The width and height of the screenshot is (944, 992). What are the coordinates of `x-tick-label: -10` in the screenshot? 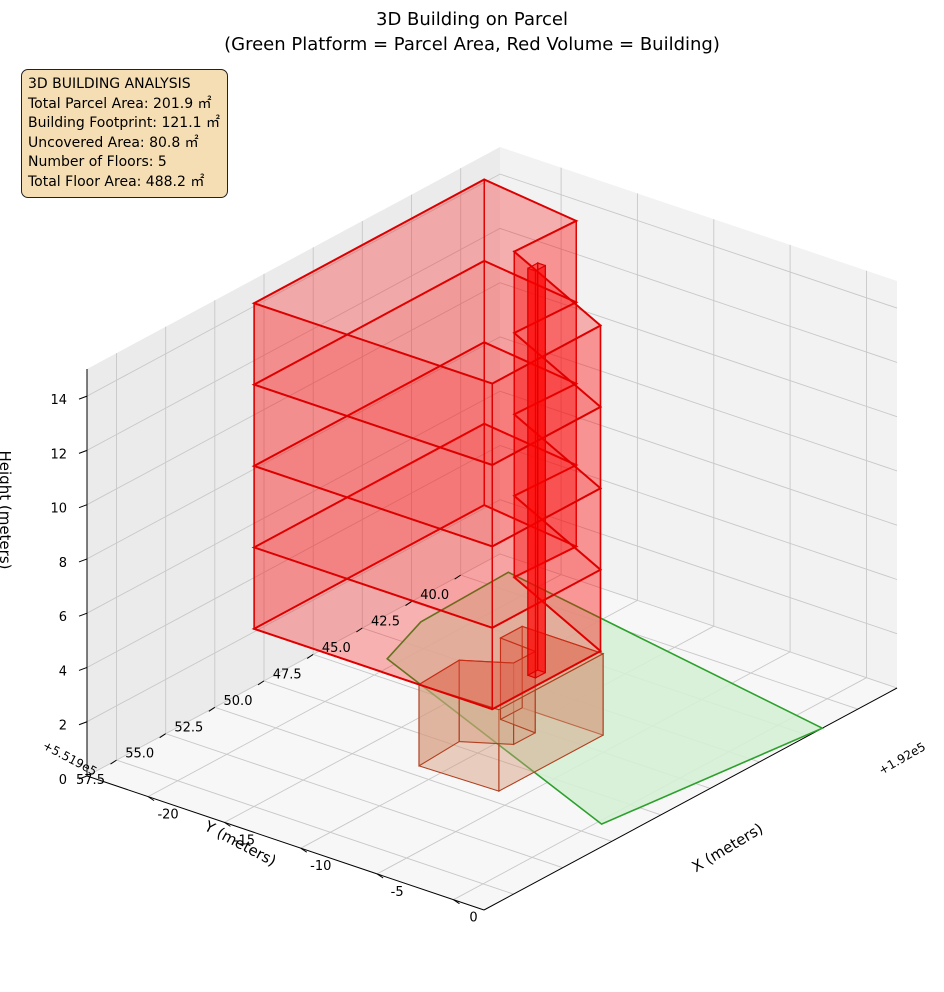 It's located at (320, 866).